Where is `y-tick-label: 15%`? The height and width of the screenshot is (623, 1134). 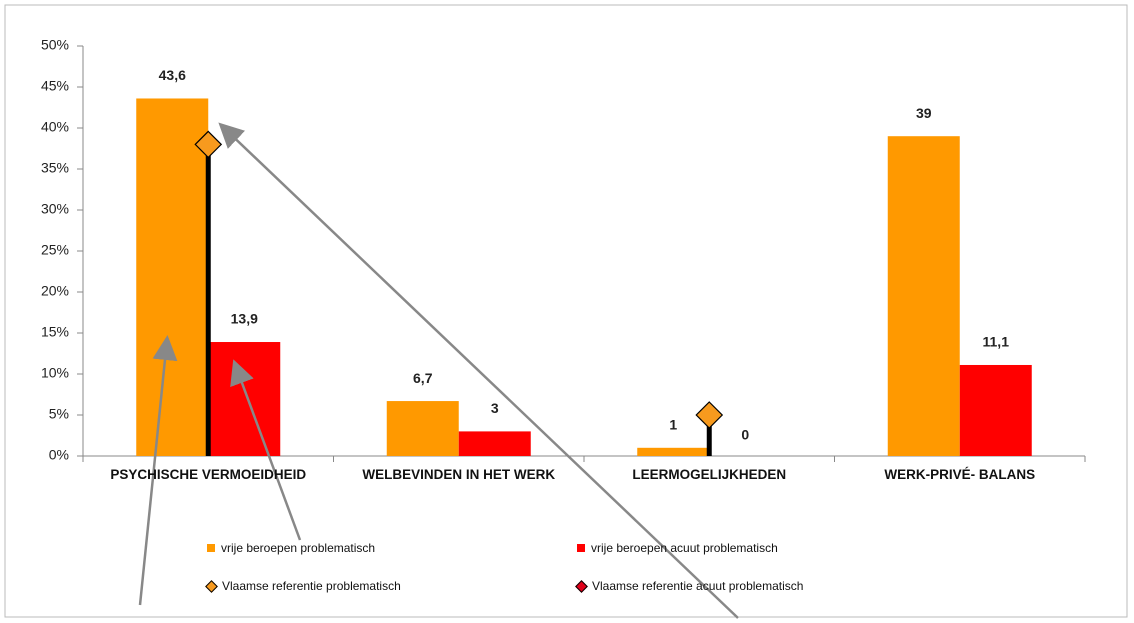
y-tick-label: 15% is located at coordinates (55, 332).